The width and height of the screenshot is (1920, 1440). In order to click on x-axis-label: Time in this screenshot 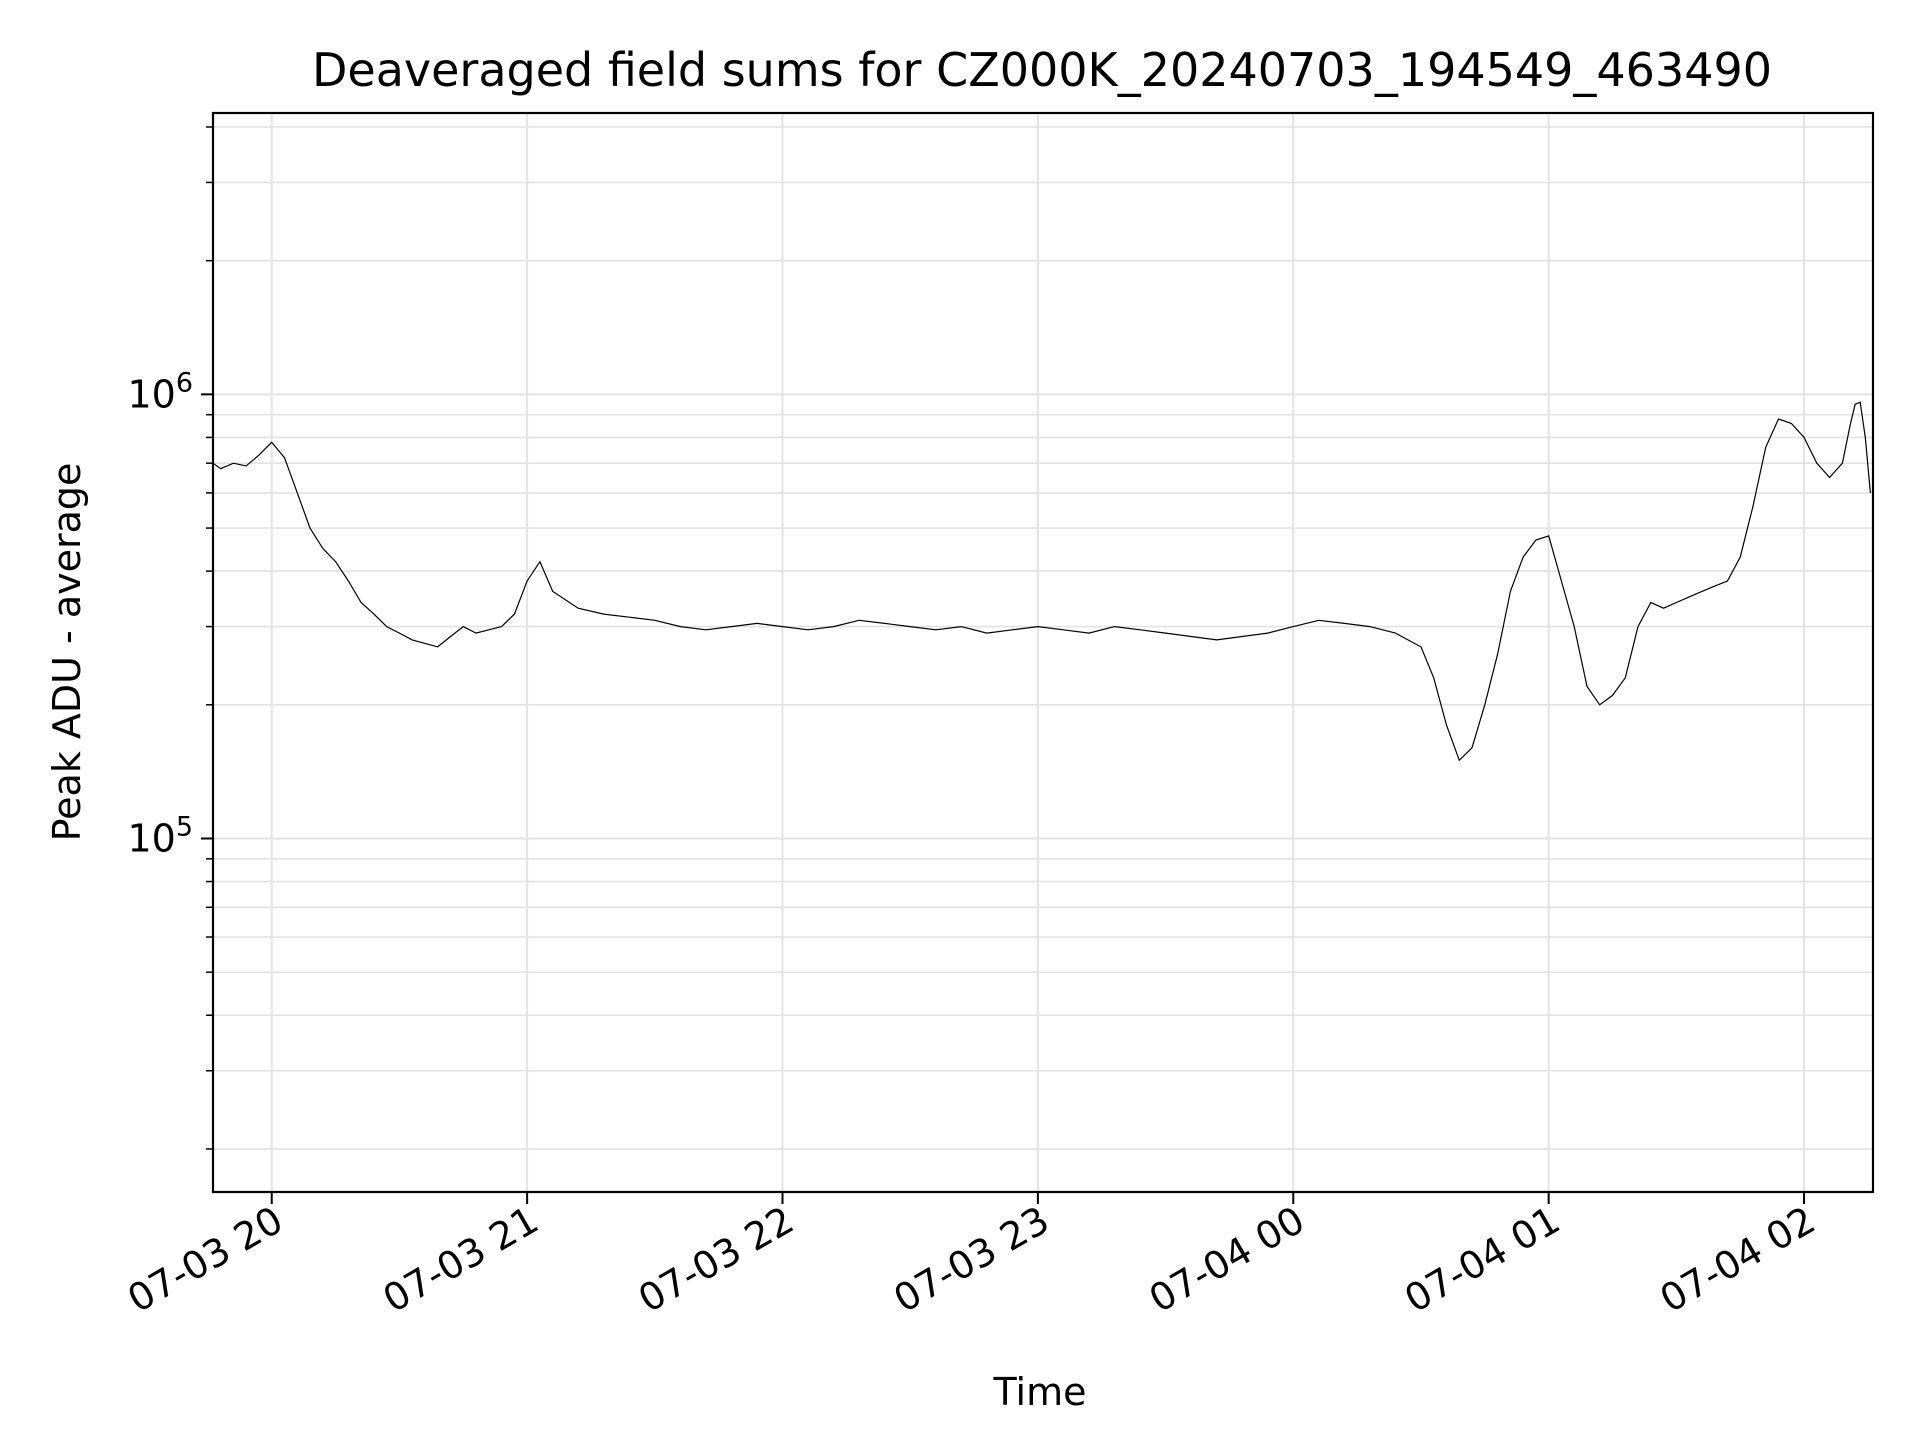, I will do `click(1040, 1392)`.